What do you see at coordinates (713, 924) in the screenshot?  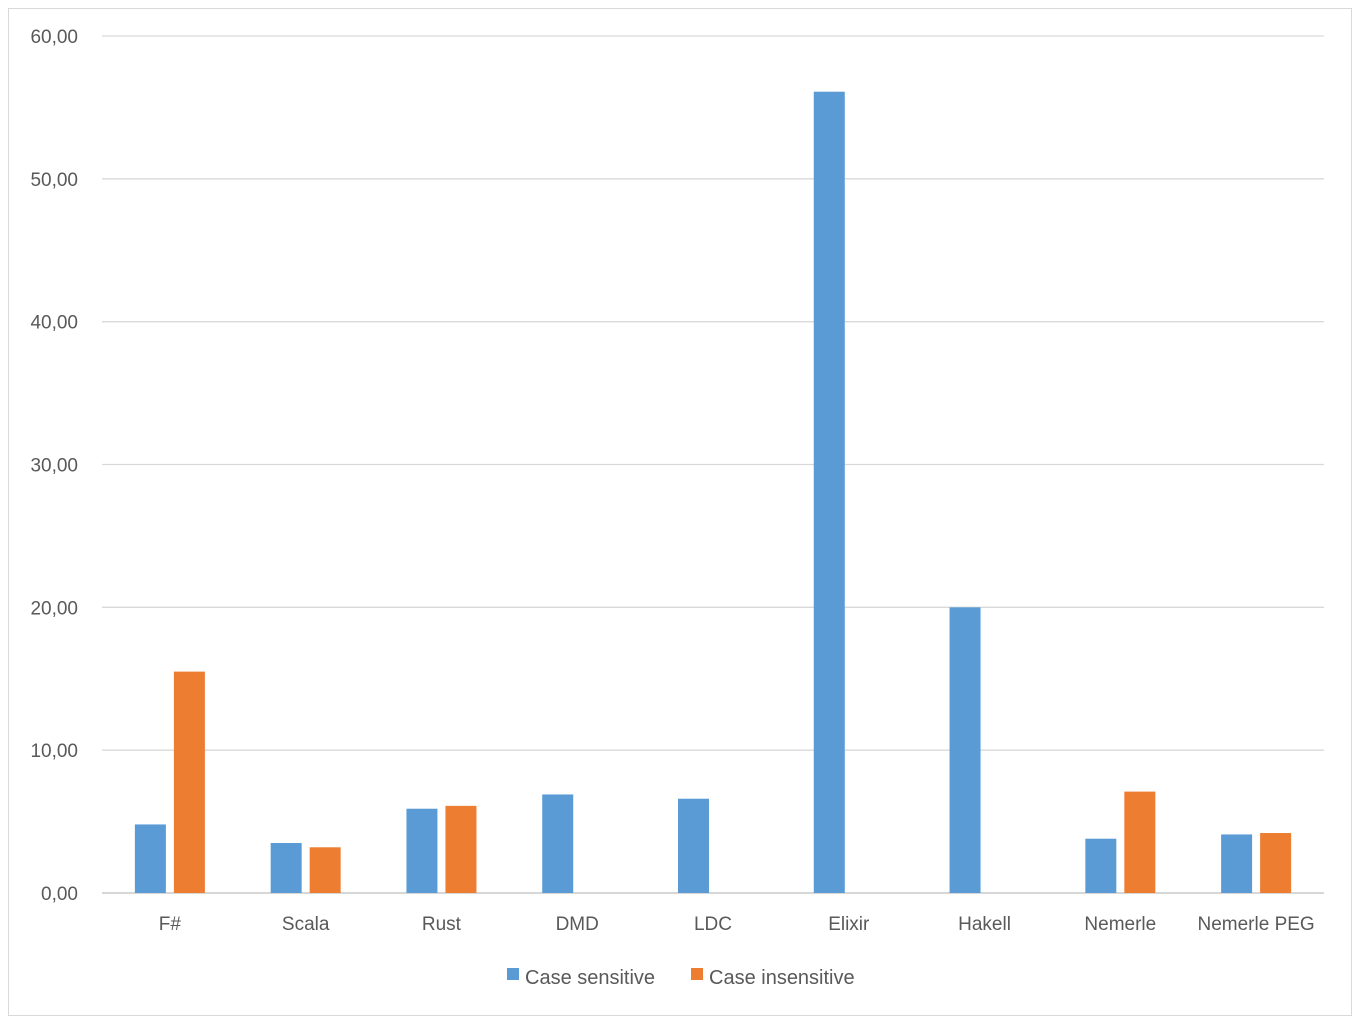 I see `x-tick-label: LDC` at bounding box center [713, 924].